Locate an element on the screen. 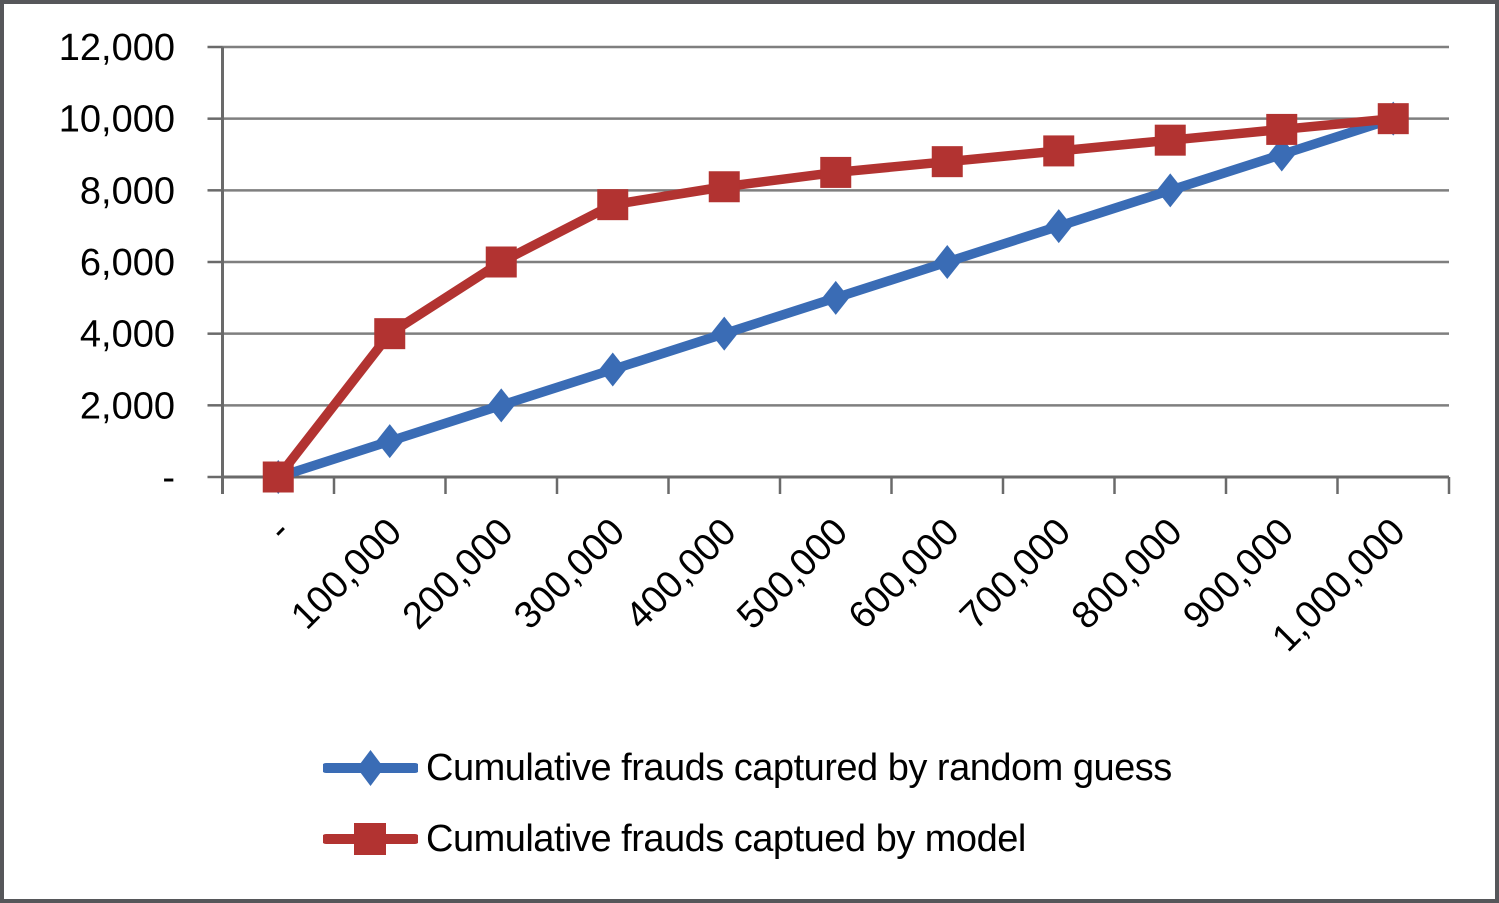 The width and height of the screenshot is (1499, 903). x-tick-label: 800,000 is located at coordinates (1127, 574).